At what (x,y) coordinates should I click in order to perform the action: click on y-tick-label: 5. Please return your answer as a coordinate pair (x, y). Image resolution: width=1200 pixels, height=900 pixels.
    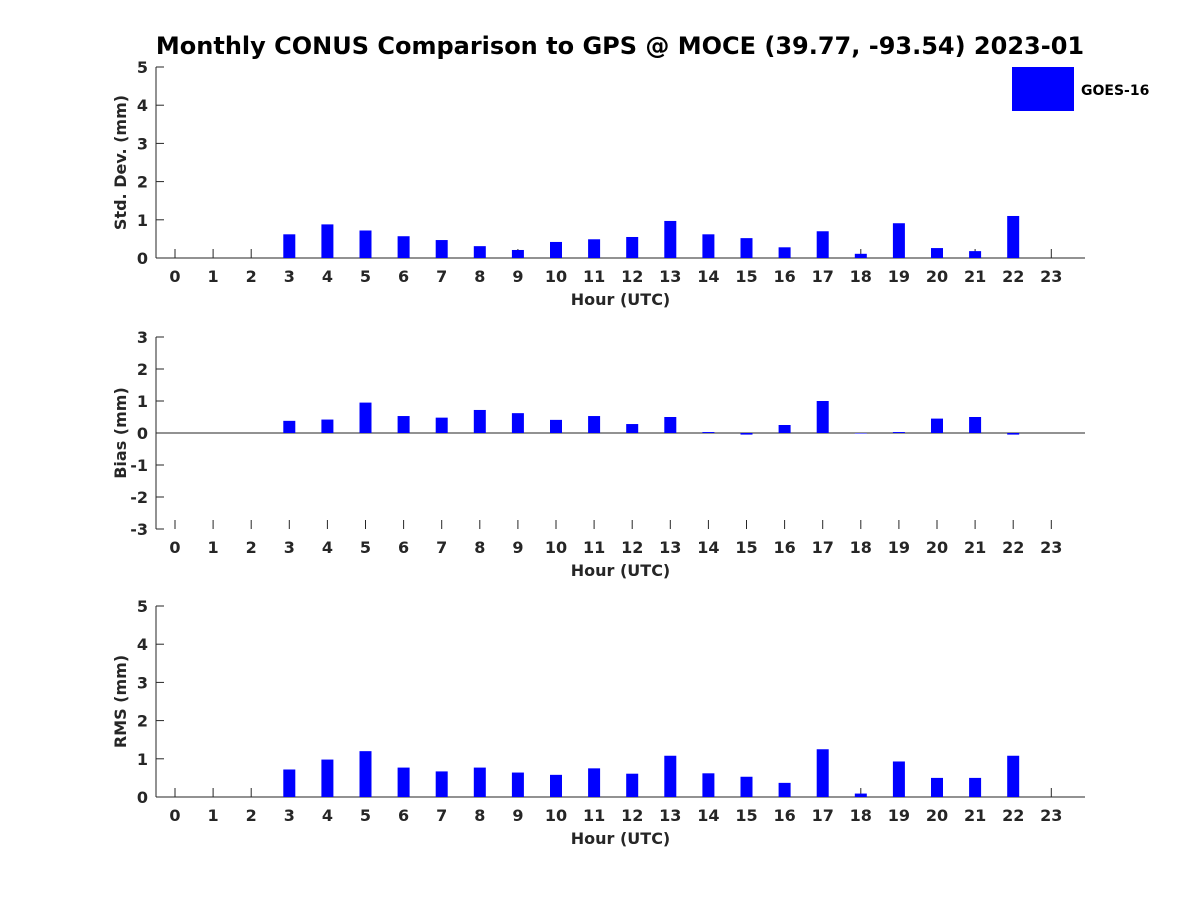
    Looking at the image, I should click on (142, 606).